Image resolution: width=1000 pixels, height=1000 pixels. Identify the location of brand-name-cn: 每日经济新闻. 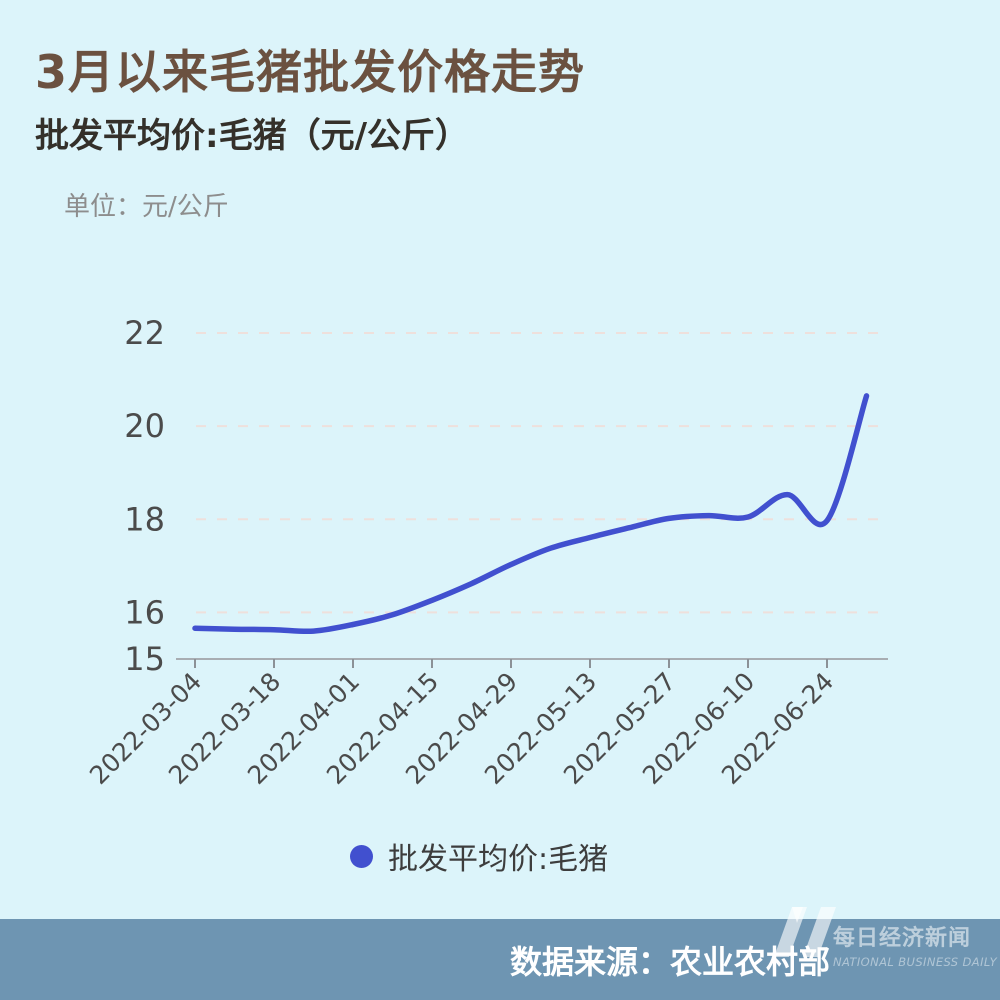
(902, 938).